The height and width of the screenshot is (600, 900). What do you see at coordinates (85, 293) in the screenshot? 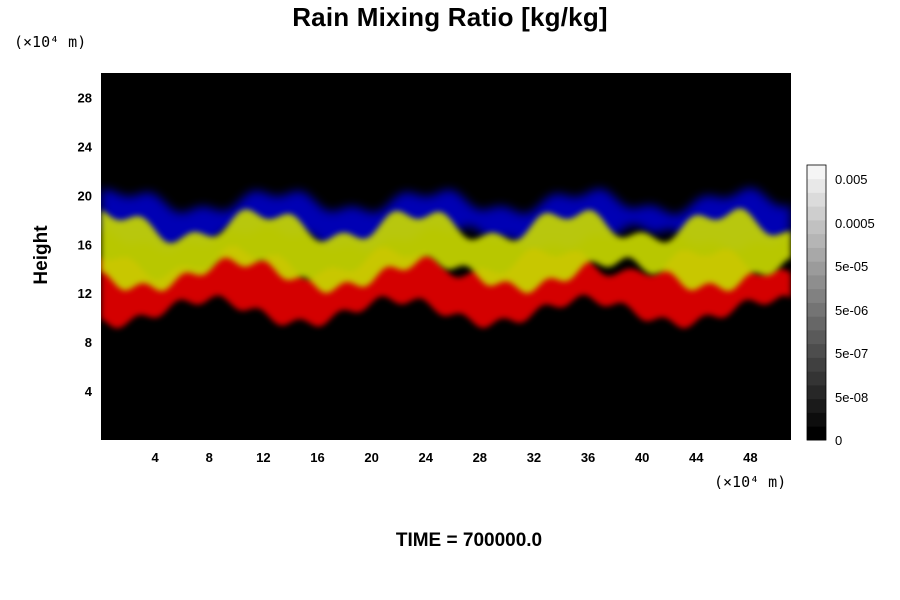
I see `y-tick-label: 12` at bounding box center [85, 293].